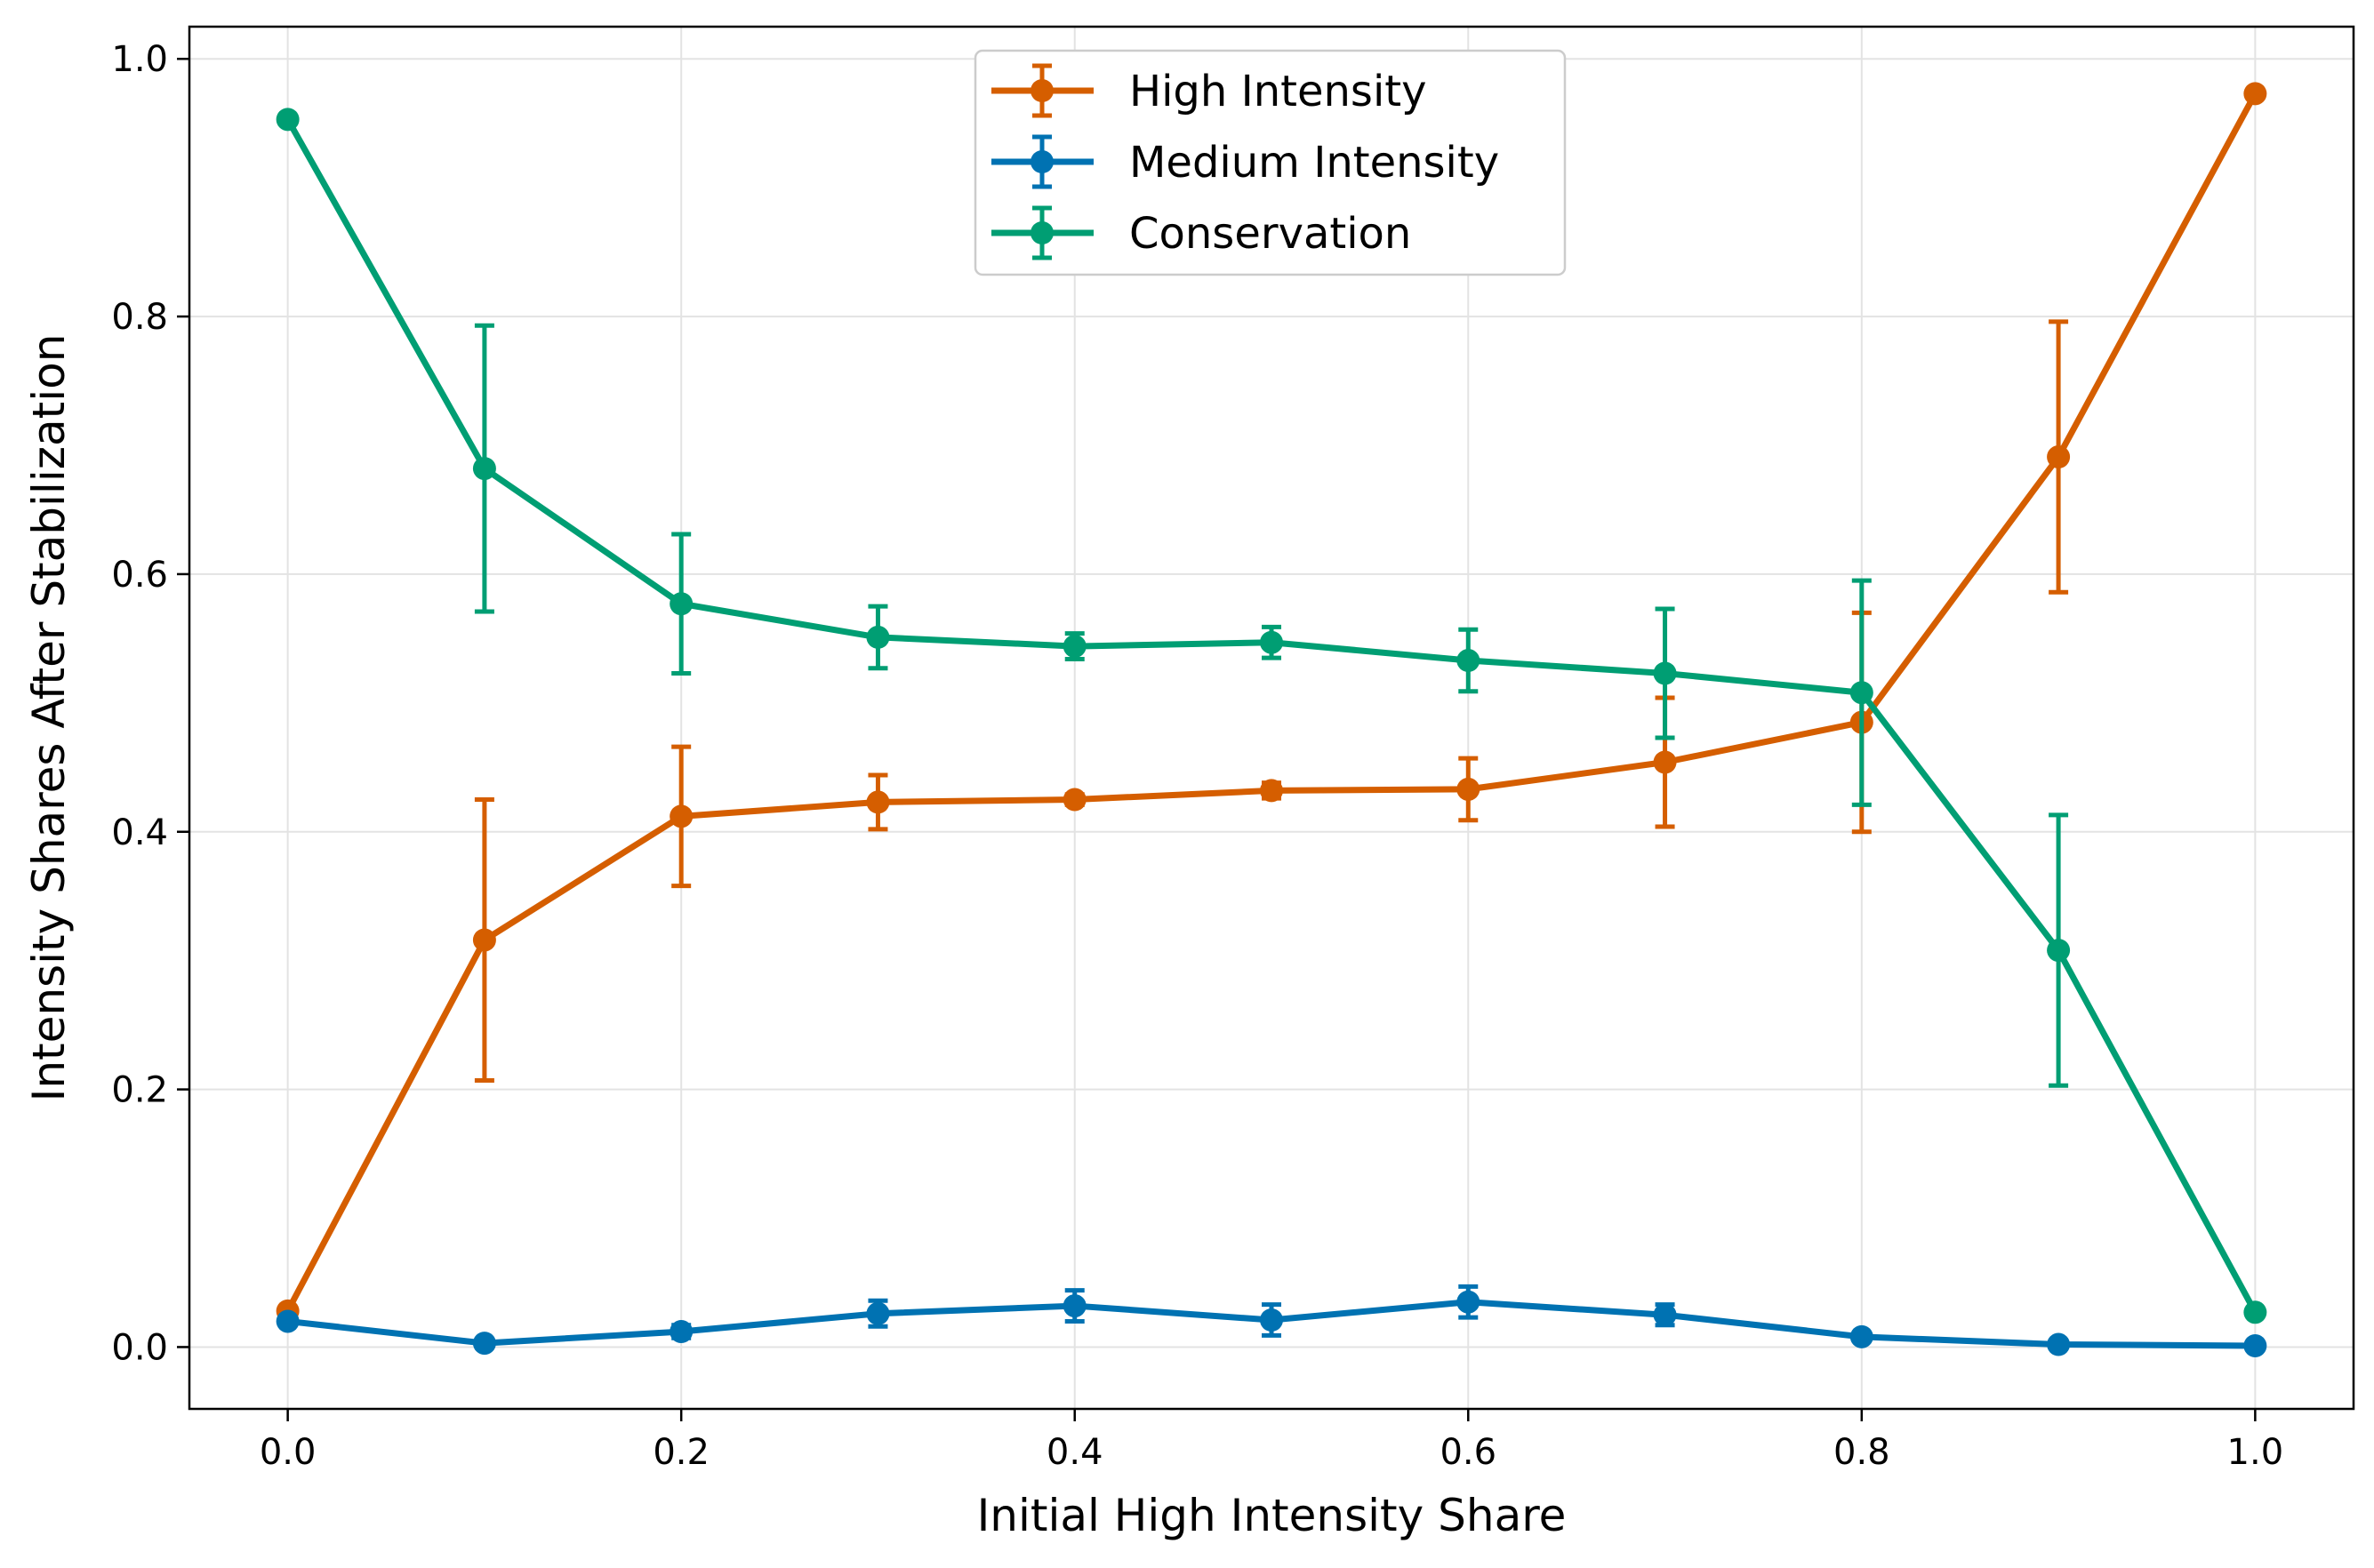  Describe the element at coordinates (49, 718) in the screenshot. I see `y-axis-label: Intensity Shares After Stabilization` at that location.